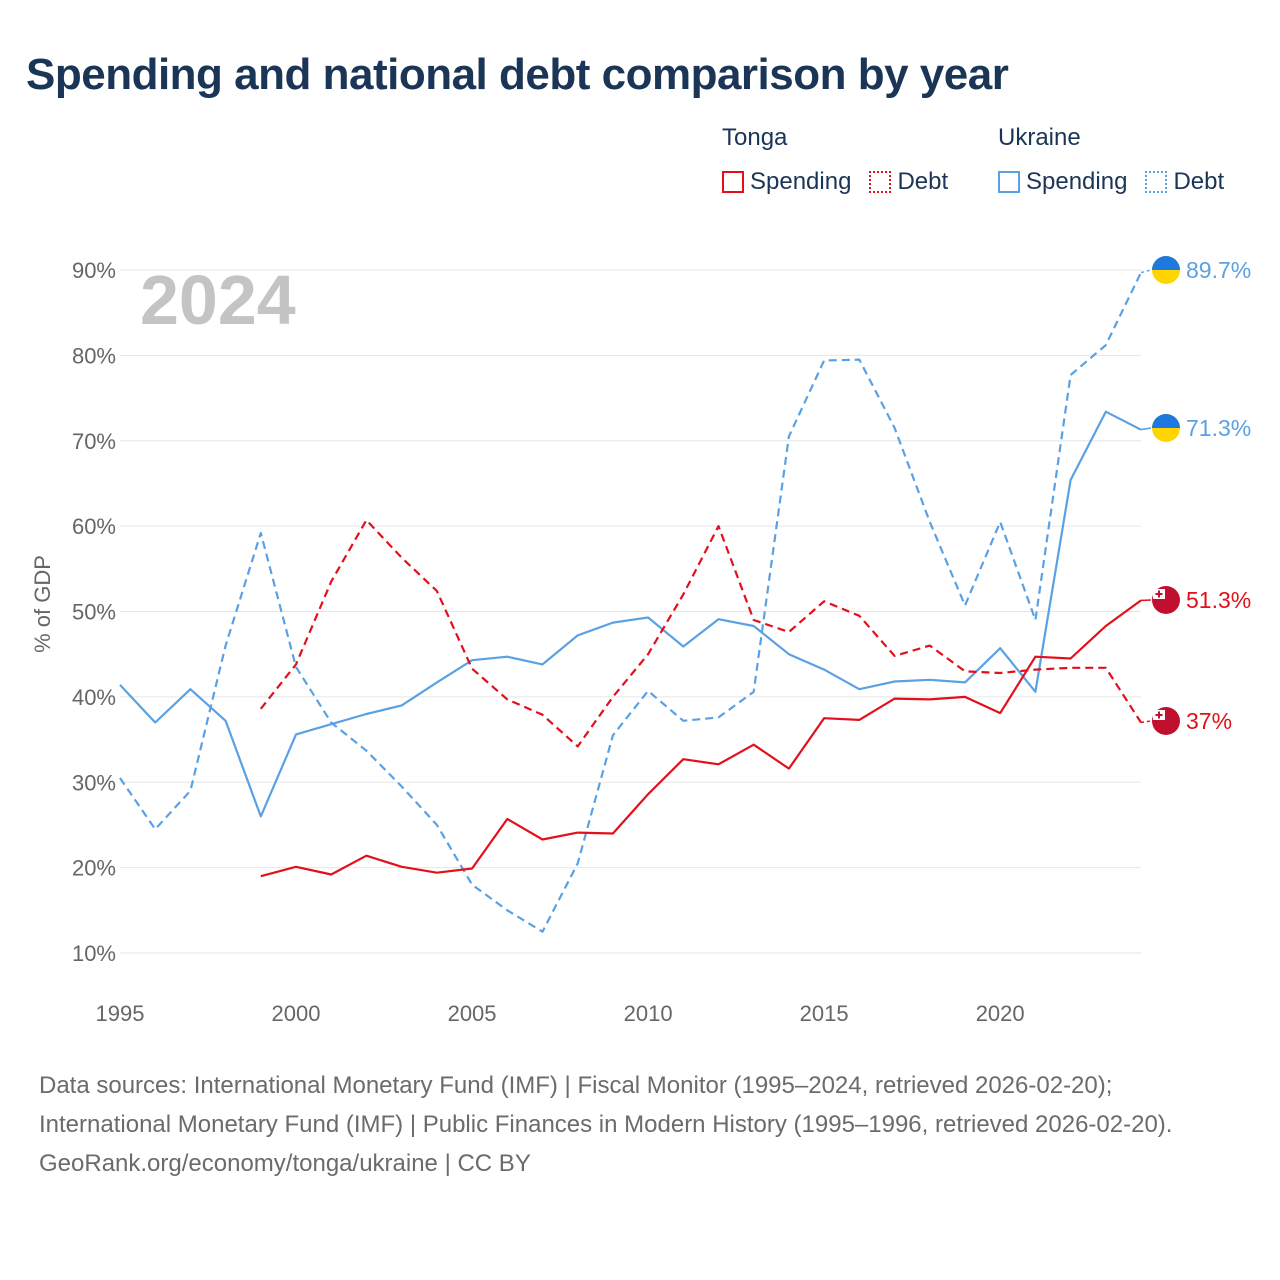 The height and width of the screenshot is (1280, 1280). I want to click on y-tick-label: 20%, so click(94, 868).